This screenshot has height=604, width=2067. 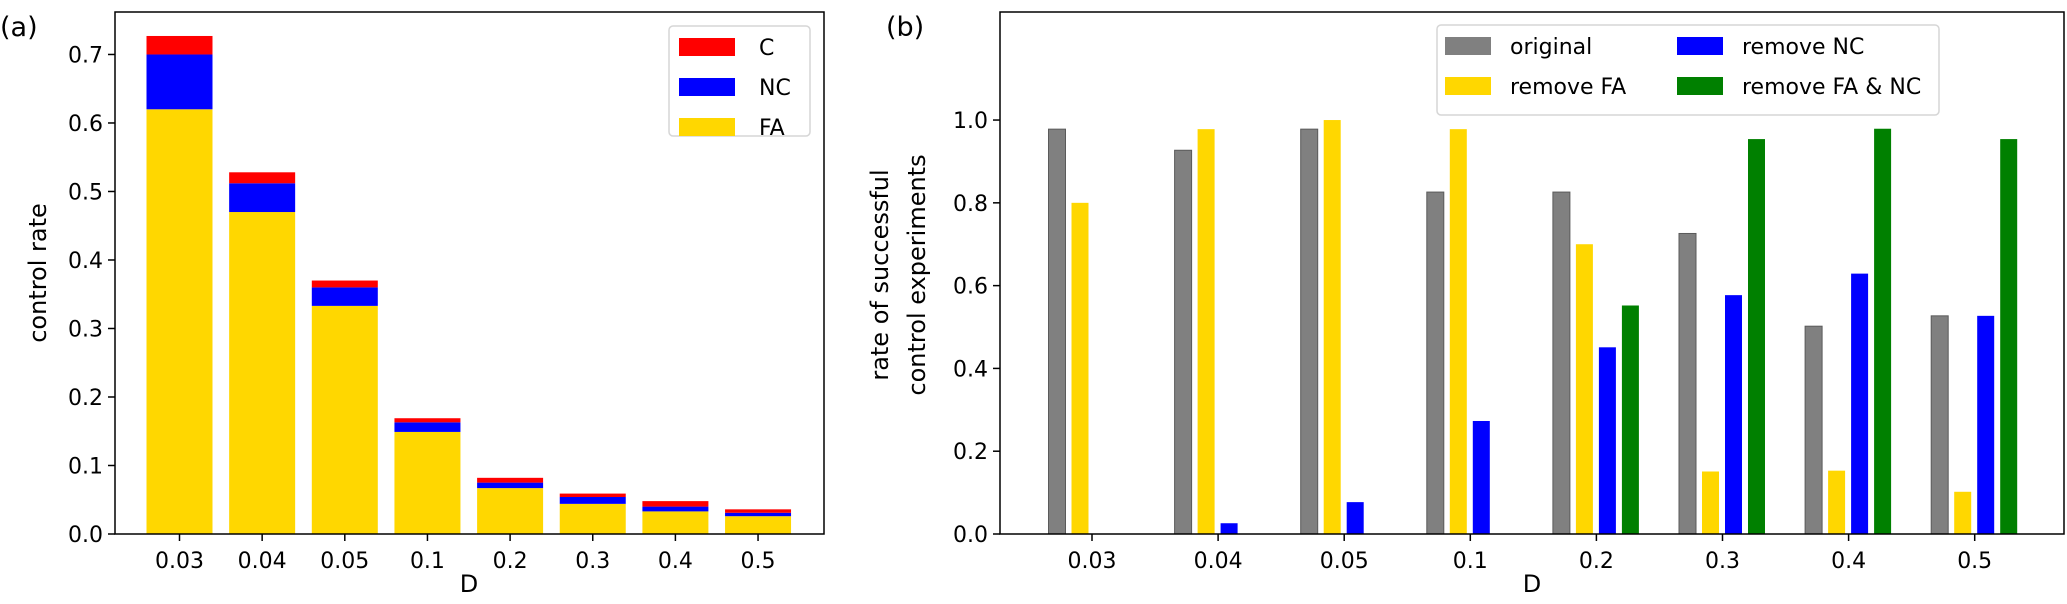 I want to click on panel-label-a: (a), so click(x=19, y=27).